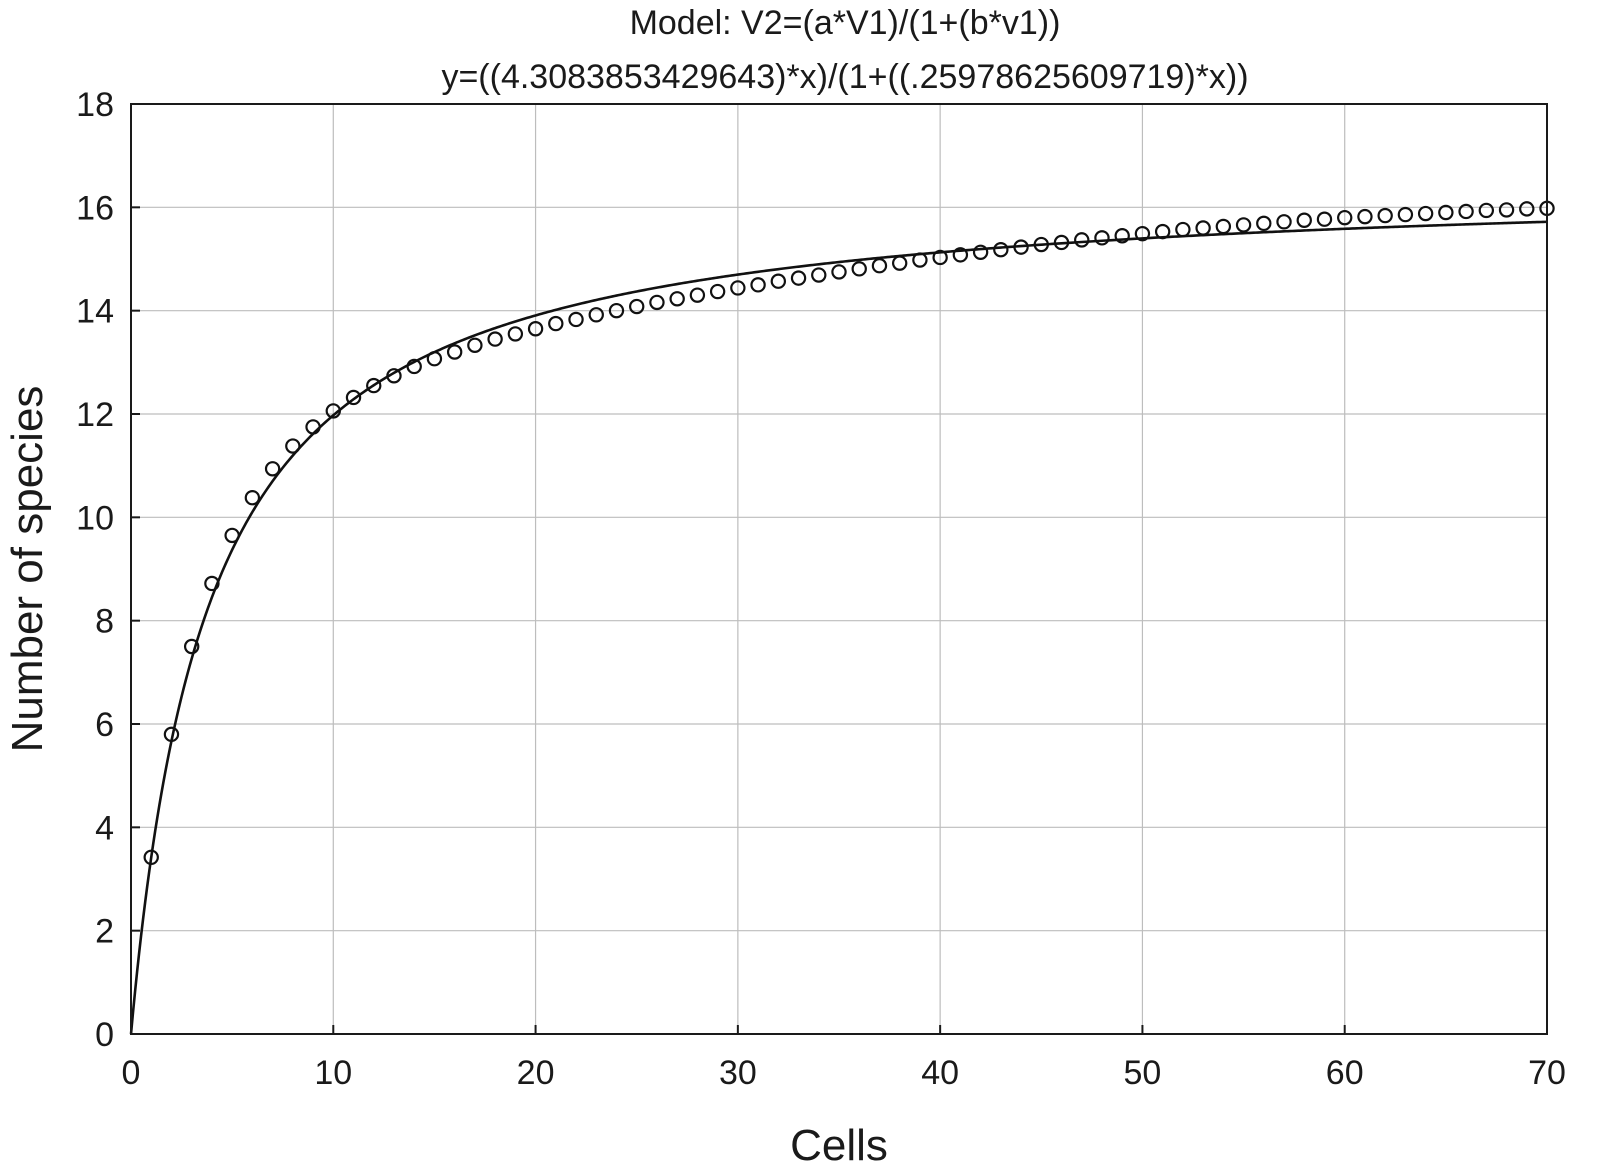 This screenshot has height=1169, width=1601. What do you see at coordinates (1143, 1073) in the screenshot?
I see `x-tick-label: 50` at bounding box center [1143, 1073].